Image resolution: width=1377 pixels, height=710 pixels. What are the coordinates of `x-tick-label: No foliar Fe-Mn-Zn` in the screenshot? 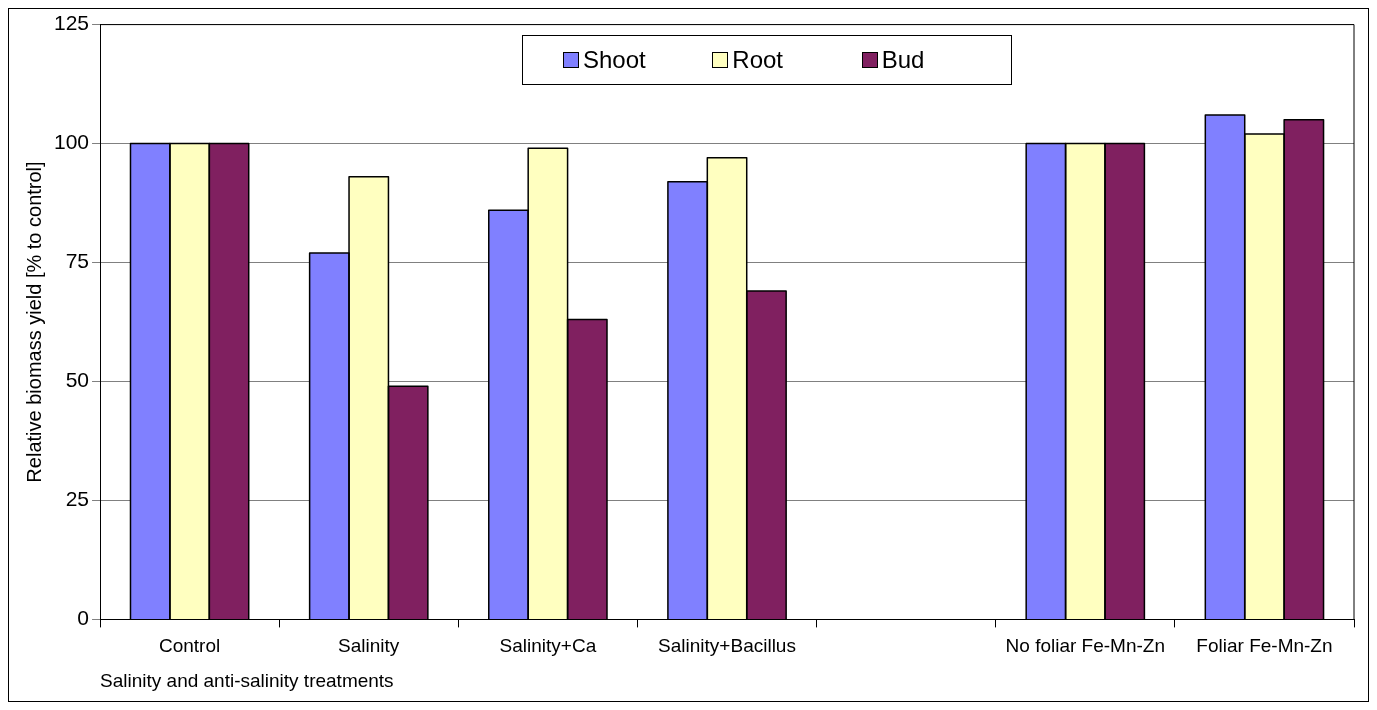 It's located at (1085, 646).